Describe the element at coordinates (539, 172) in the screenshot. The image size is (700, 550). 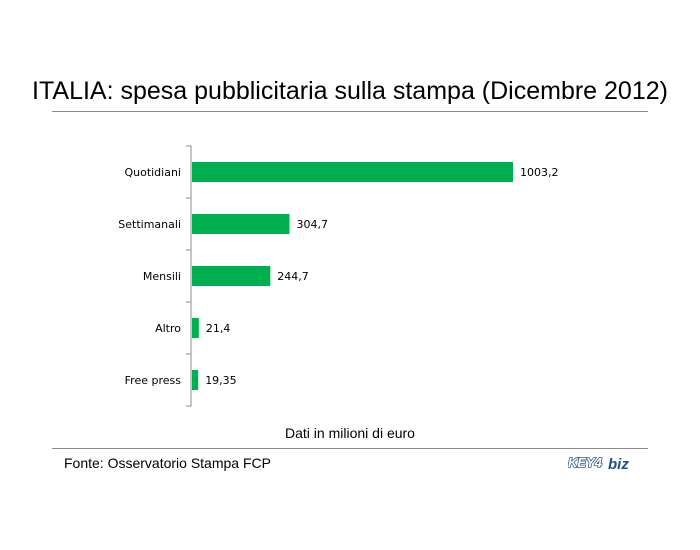
I see `data-label: 1003,2` at that location.